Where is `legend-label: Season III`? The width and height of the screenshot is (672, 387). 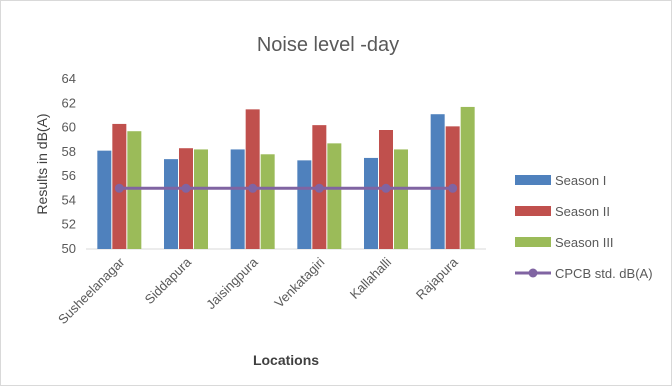 legend-label: Season III is located at coordinates (584, 242).